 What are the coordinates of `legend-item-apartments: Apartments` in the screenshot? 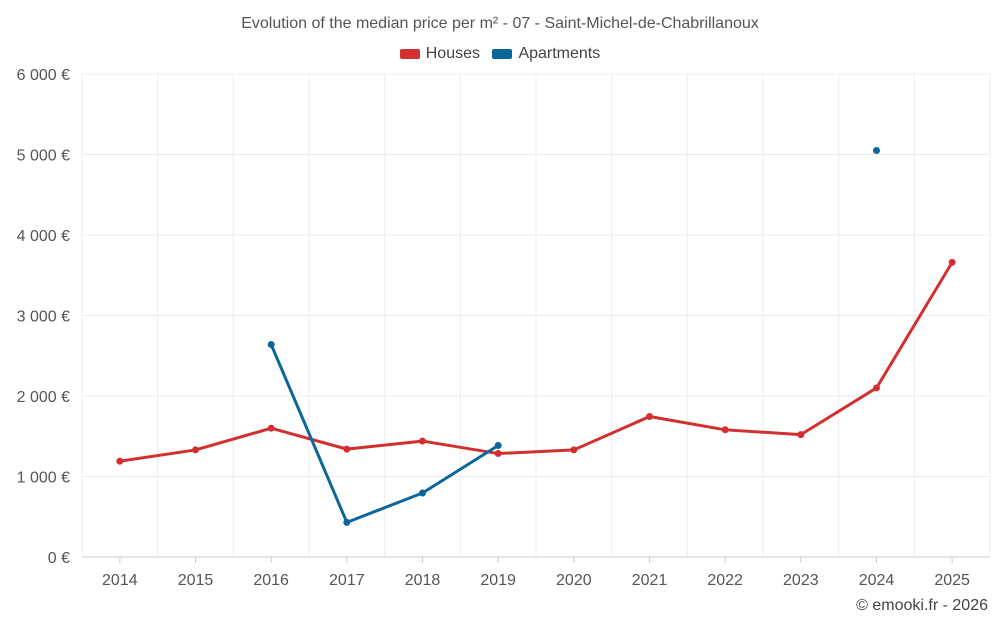 It's located at (546, 54).